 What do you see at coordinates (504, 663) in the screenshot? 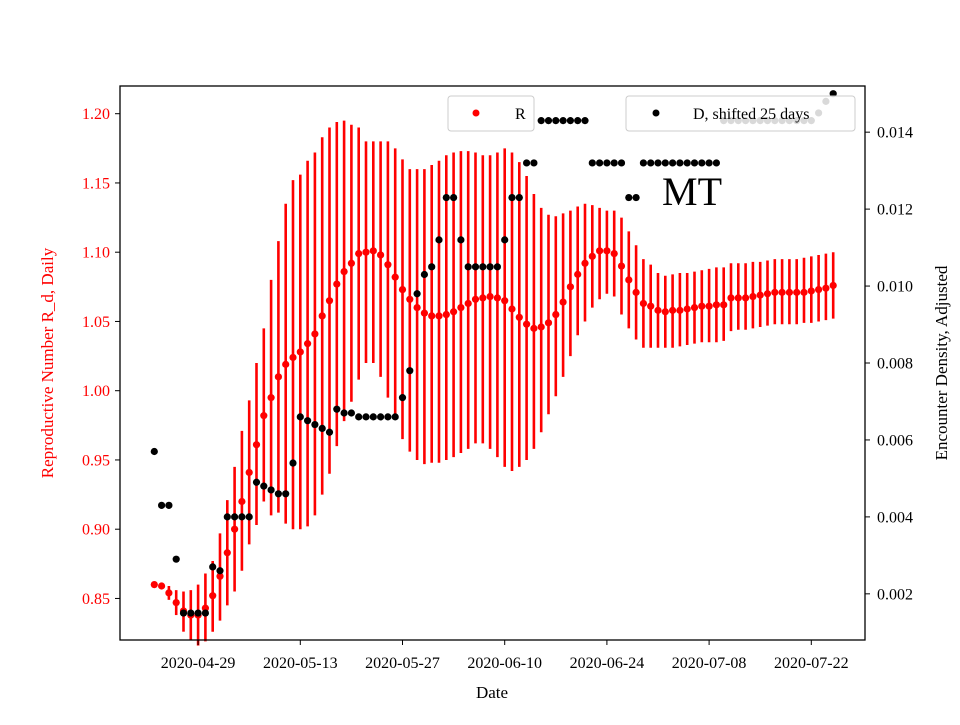
I see `x-tick-label: 2020-06-10` at bounding box center [504, 663].